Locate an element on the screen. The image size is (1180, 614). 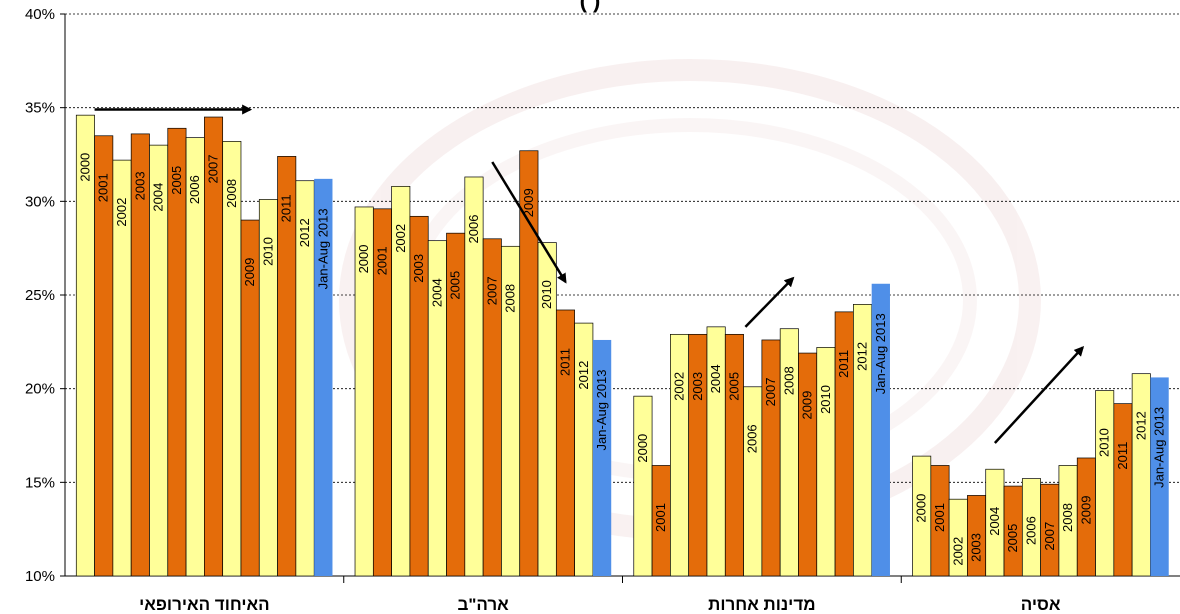
category-label: האיחוד האירופאי is located at coordinates (204, 604).